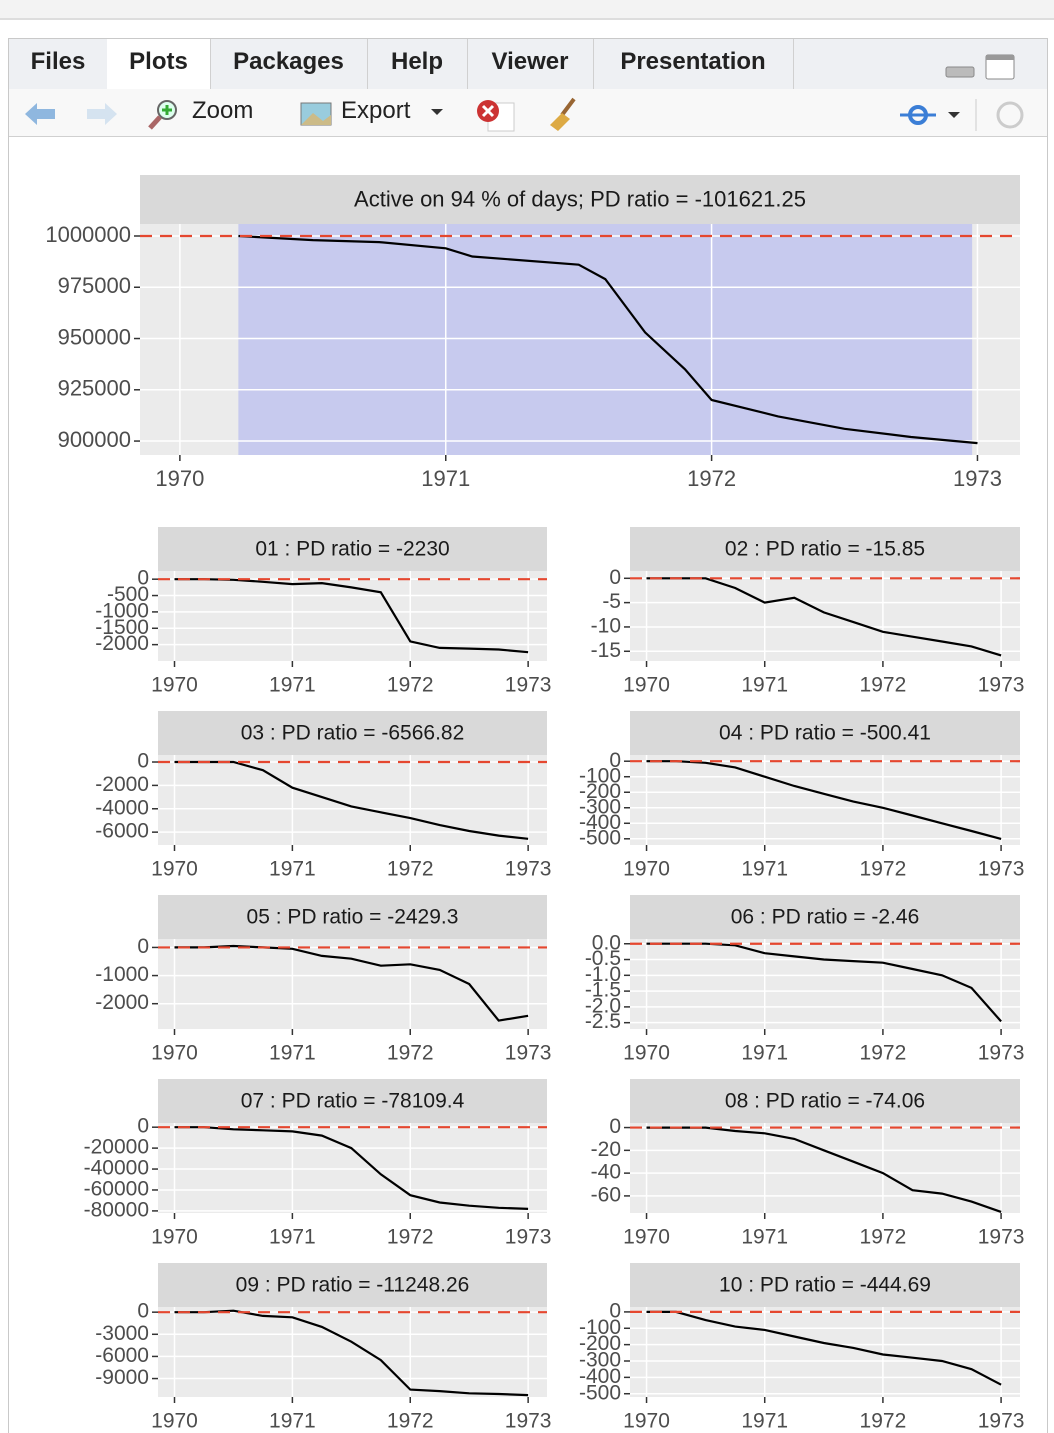 The width and height of the screenshot is (1054, 1433). What do you see at coordinates (122, 627) in the screenshot?
I see `y-tick-label: -1500` at bounding box center [122, 627].